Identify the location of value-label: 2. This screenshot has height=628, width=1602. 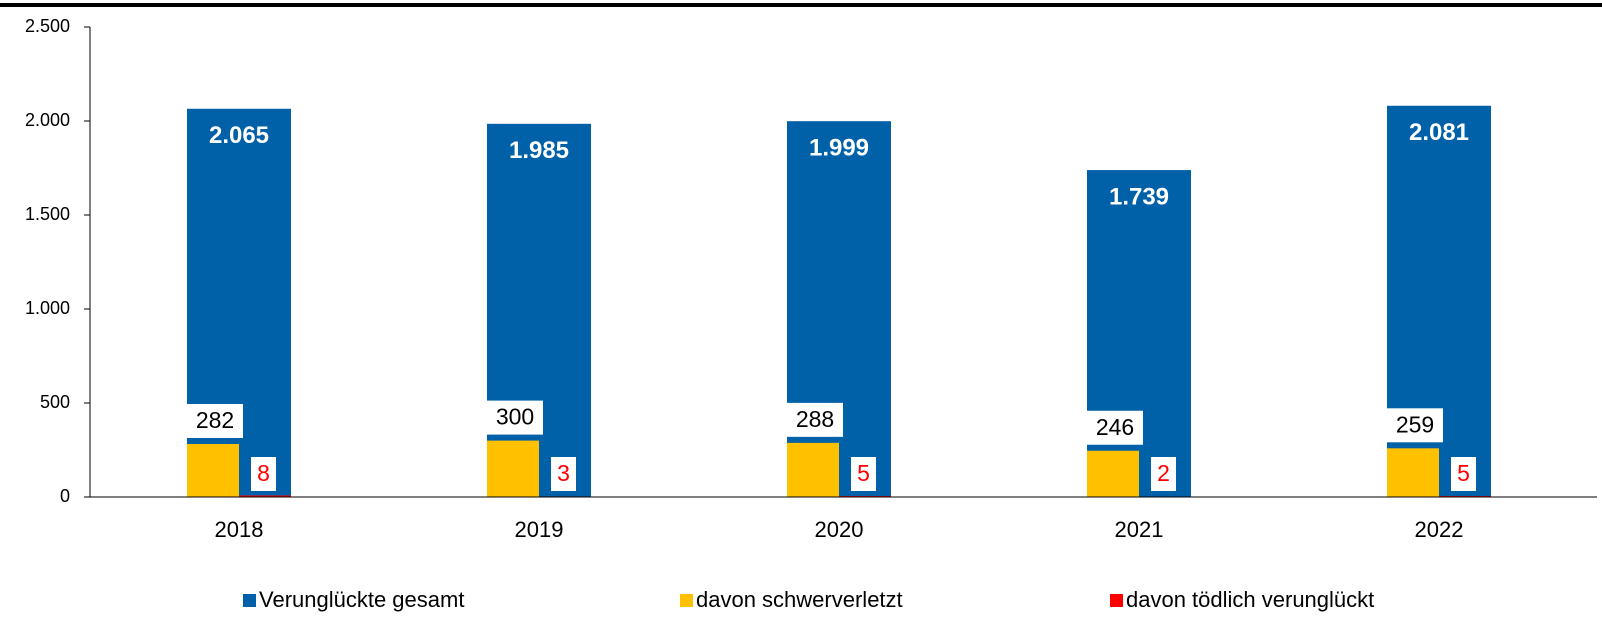
(1163, 473).